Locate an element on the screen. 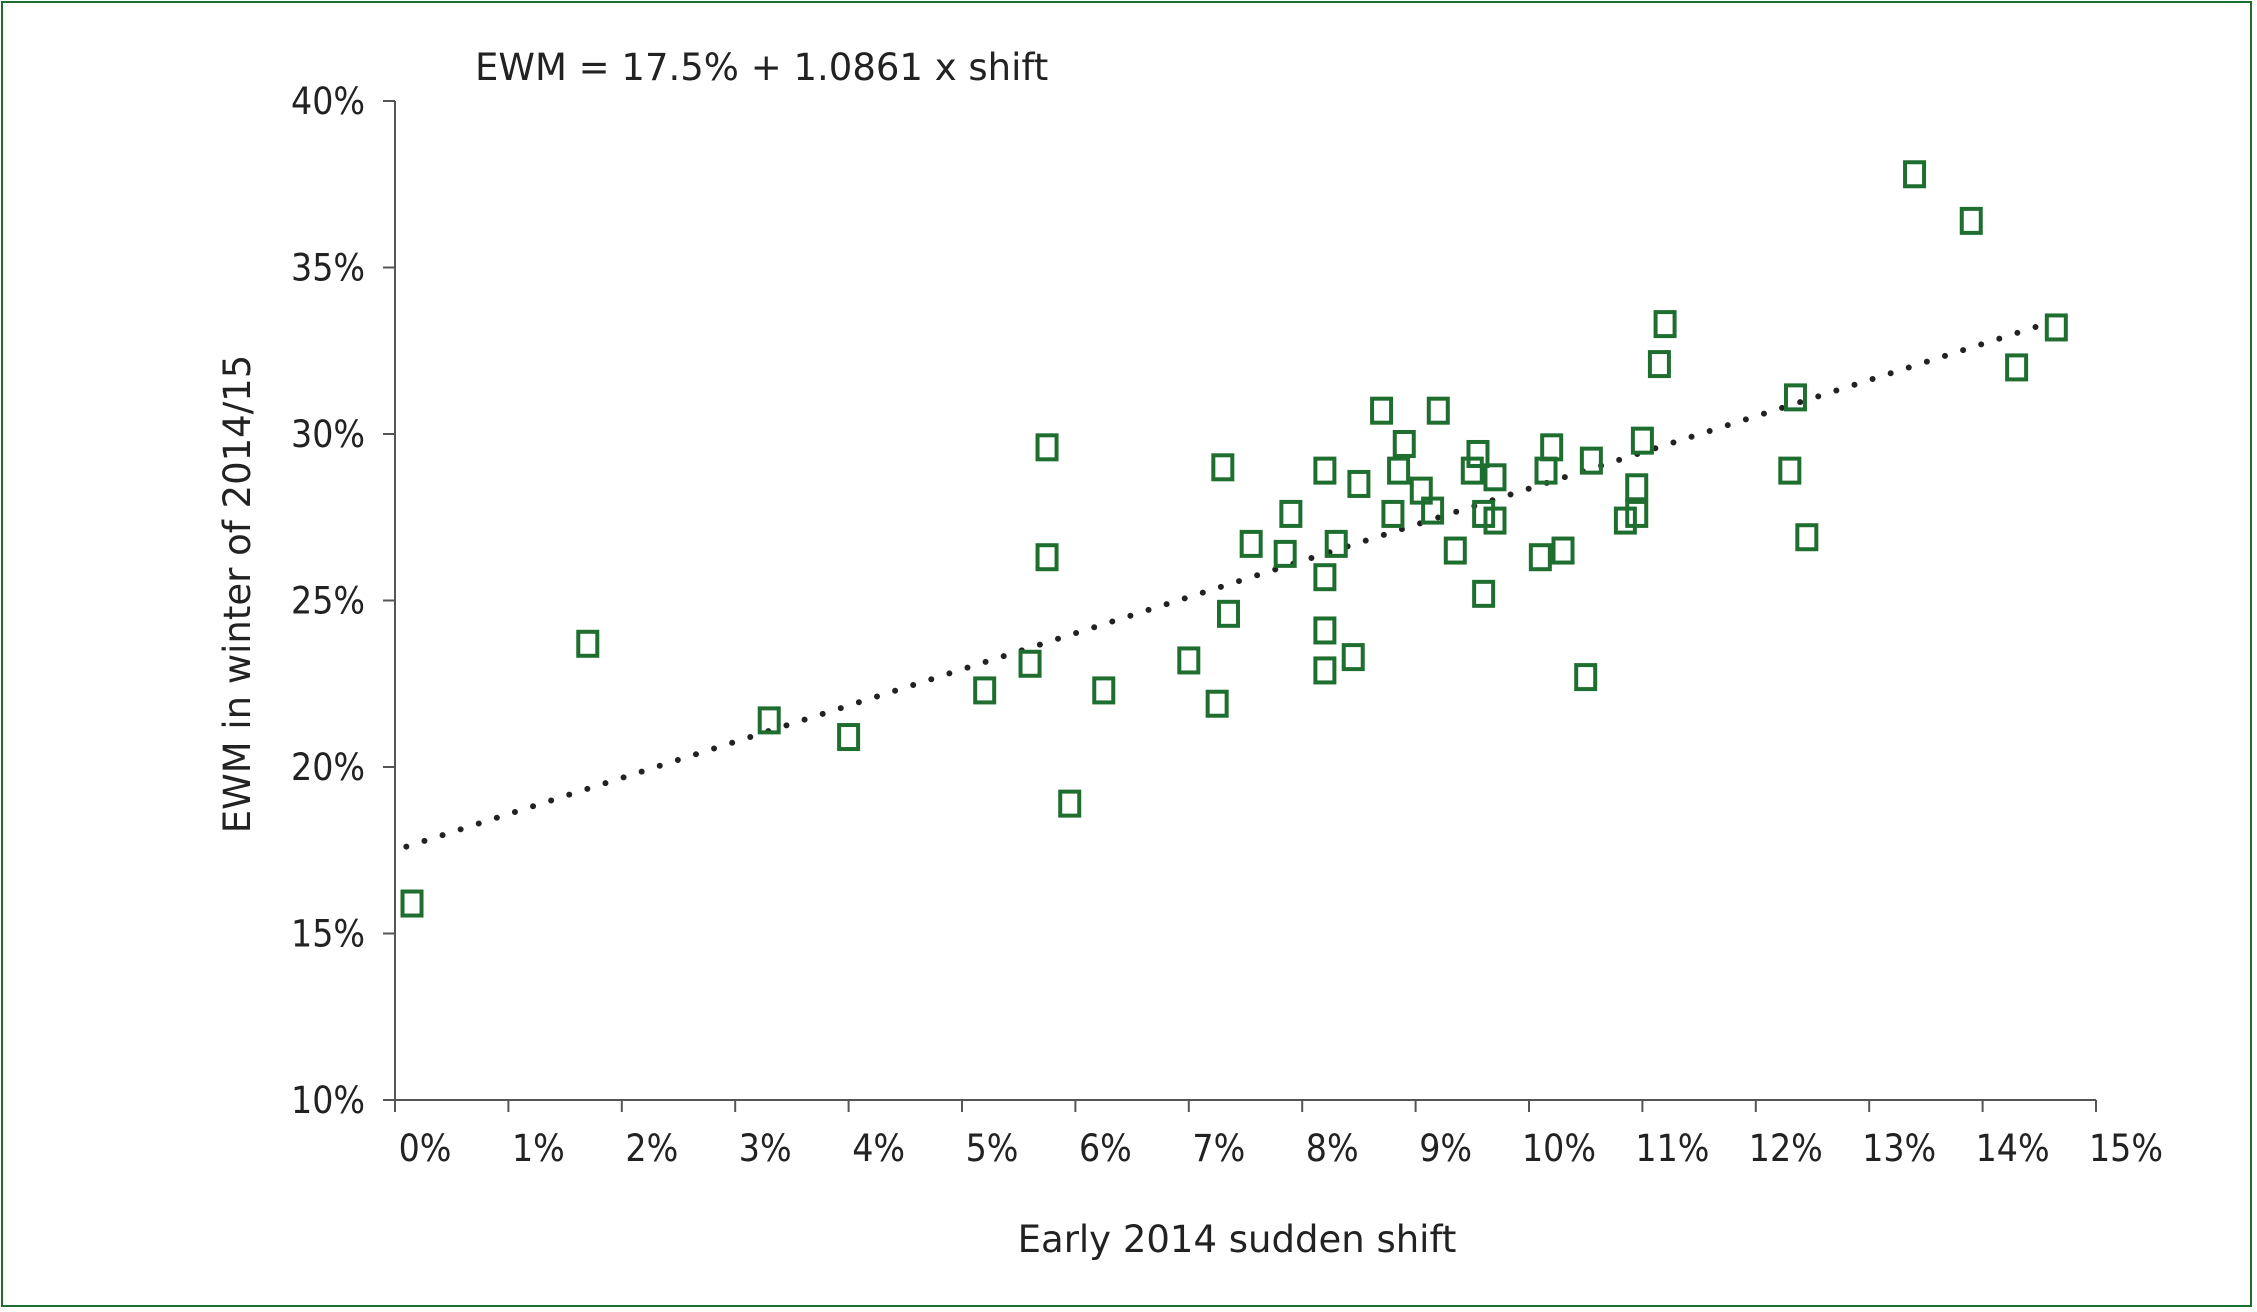 This screenshot has height=1312, width=2257. x-axis-ticks: 0% 1% 2% 3% 4% 5% 6% 7% 8% 9% 10% 11% 12% 13% 14% 15% is located at coordinates (1278, 1135).